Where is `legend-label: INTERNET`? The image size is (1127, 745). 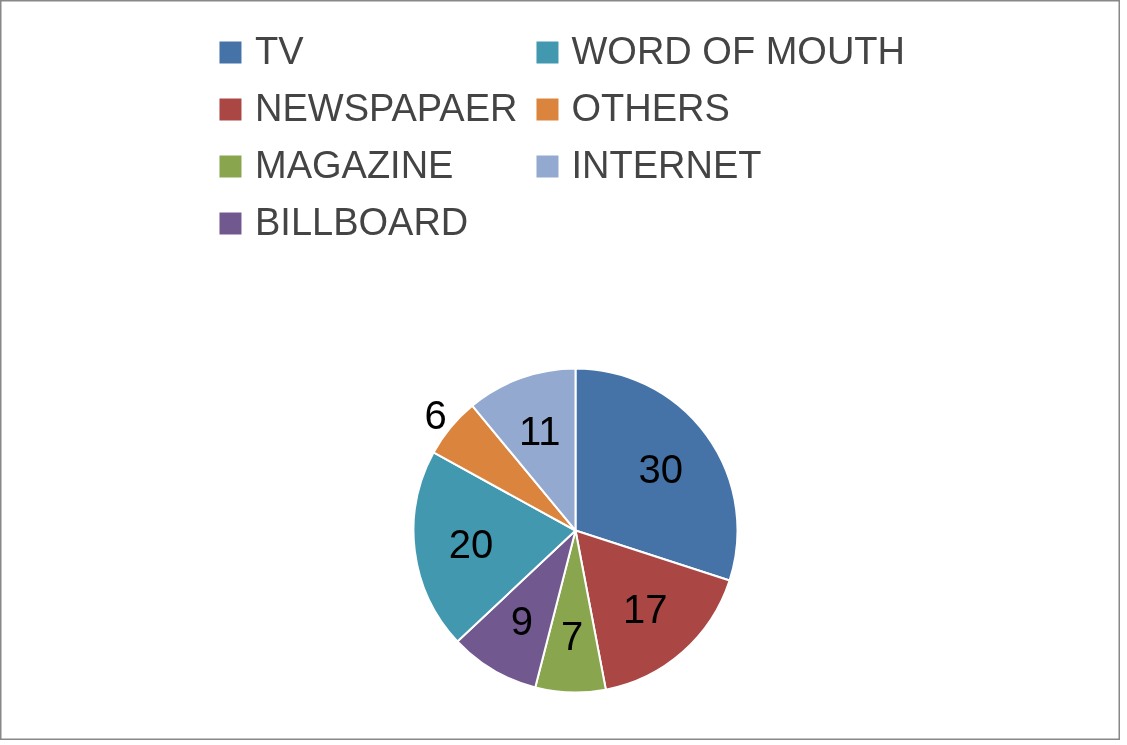
legend-label: INTERNET is located at coordinates (666, 165).